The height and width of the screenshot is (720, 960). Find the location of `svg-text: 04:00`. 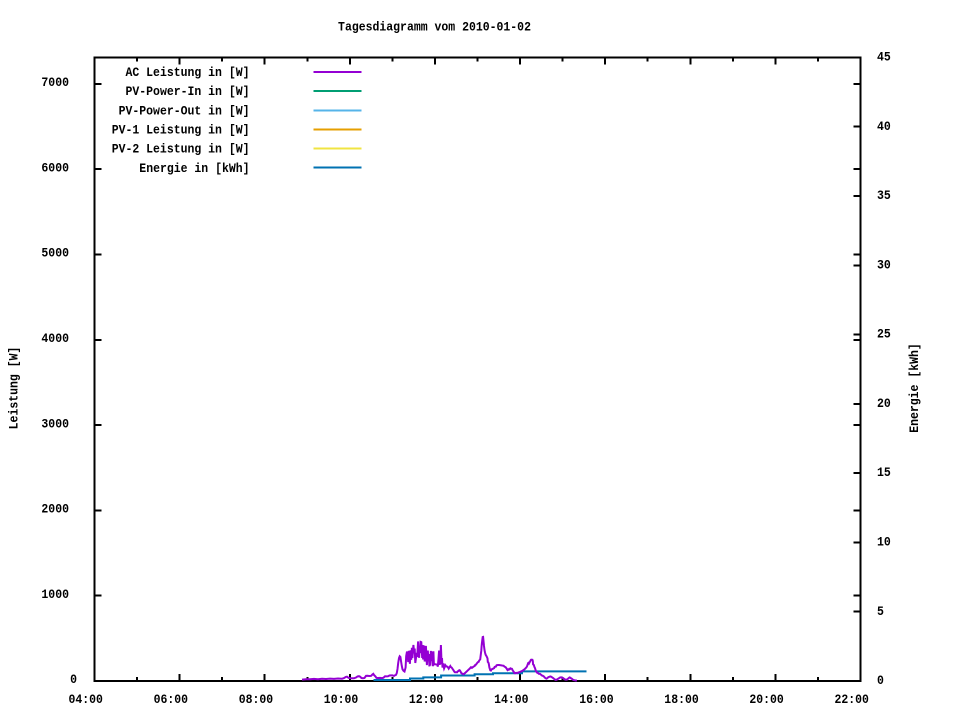

svg-text: 04:00 is located at coordinates (86, 699).